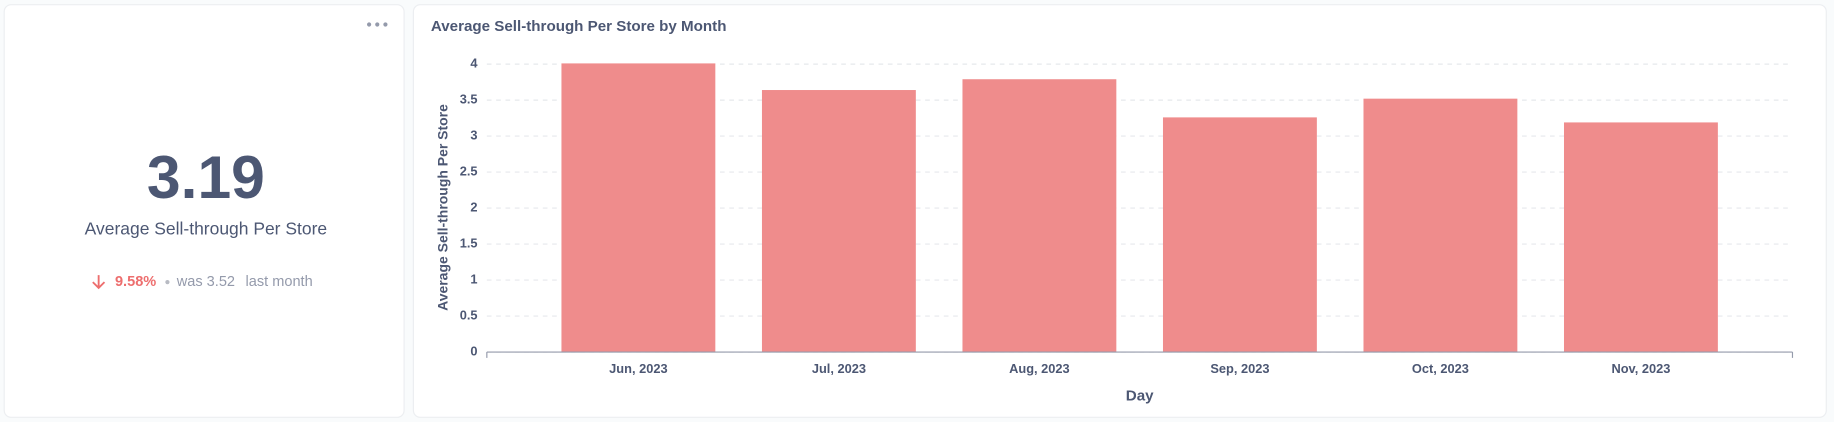  I want to click on y-tick-label: 1.5, so click(469, 242).